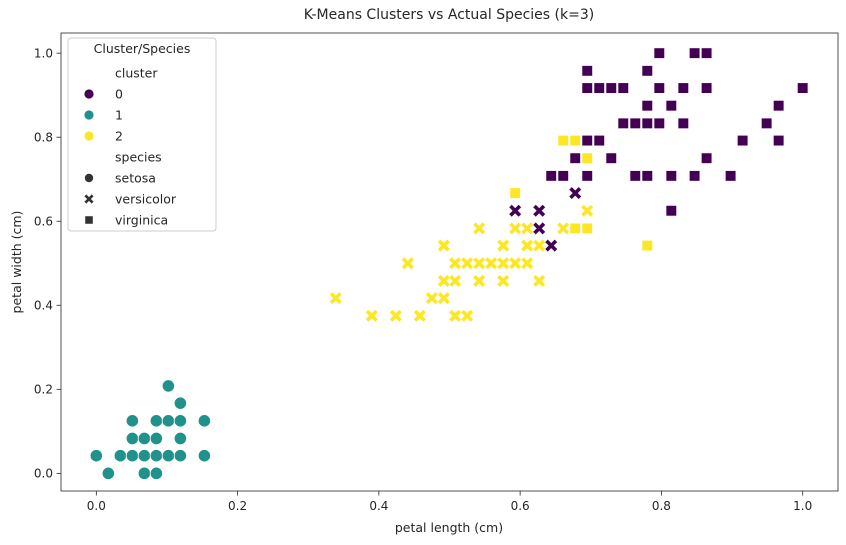 The width and height of the screenshot is (846, 545). What do you see at coordinates (96, 506) in the screenshot?
I see `x-tick-label: 0.0` at bounding box center [96, 506].